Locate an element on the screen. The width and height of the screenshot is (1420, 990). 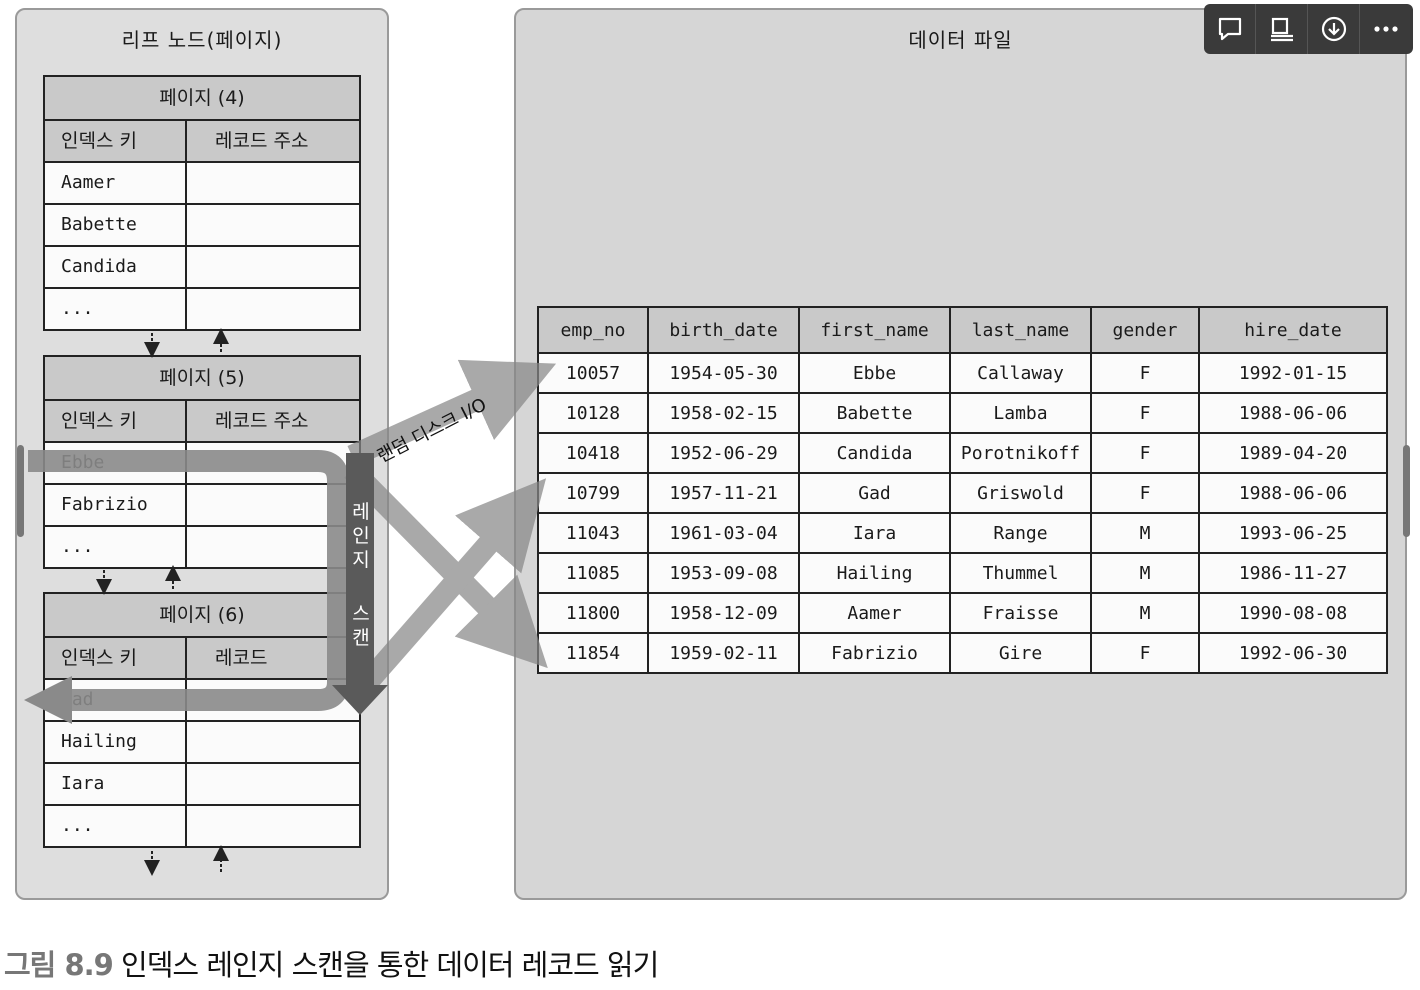
table-cell-hire_date: 1990-08-08 is located at coordinates (1293, 613).